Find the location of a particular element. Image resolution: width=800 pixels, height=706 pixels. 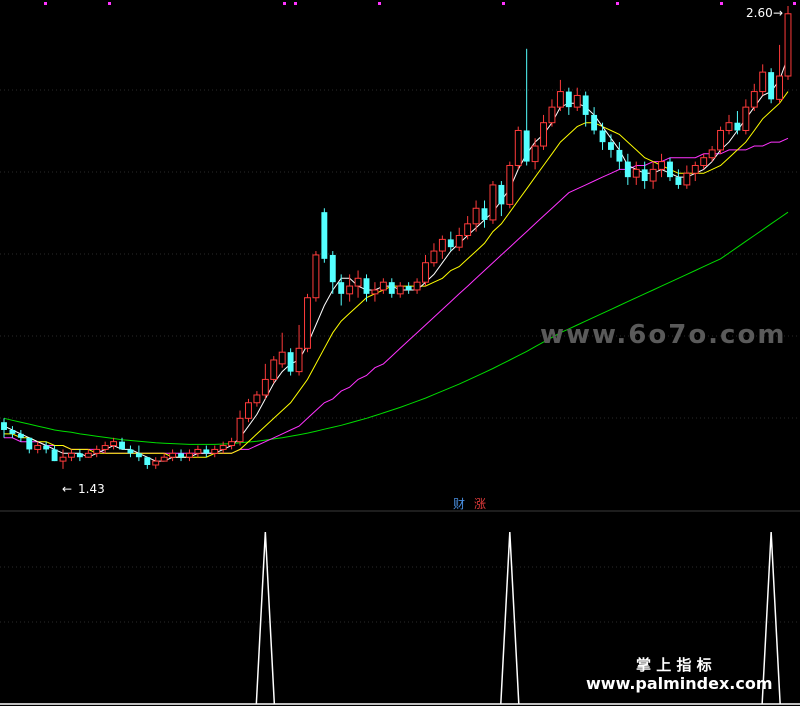

badge-zhang: 涨 is located at coordinates (480, 503).